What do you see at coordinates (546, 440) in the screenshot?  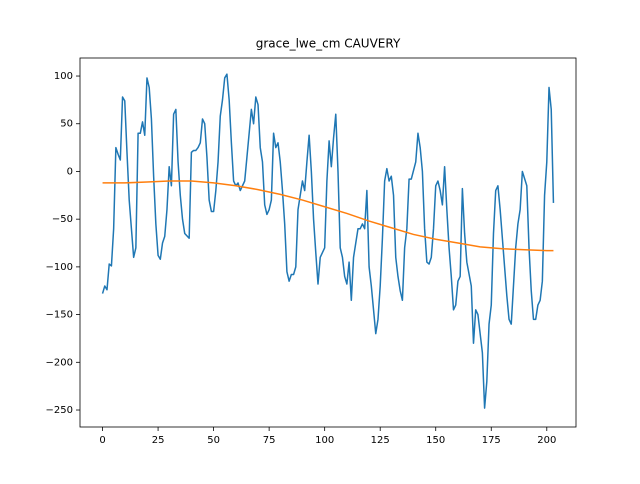 I see `x-tick-label: 200` at bounding box center [546, 440].